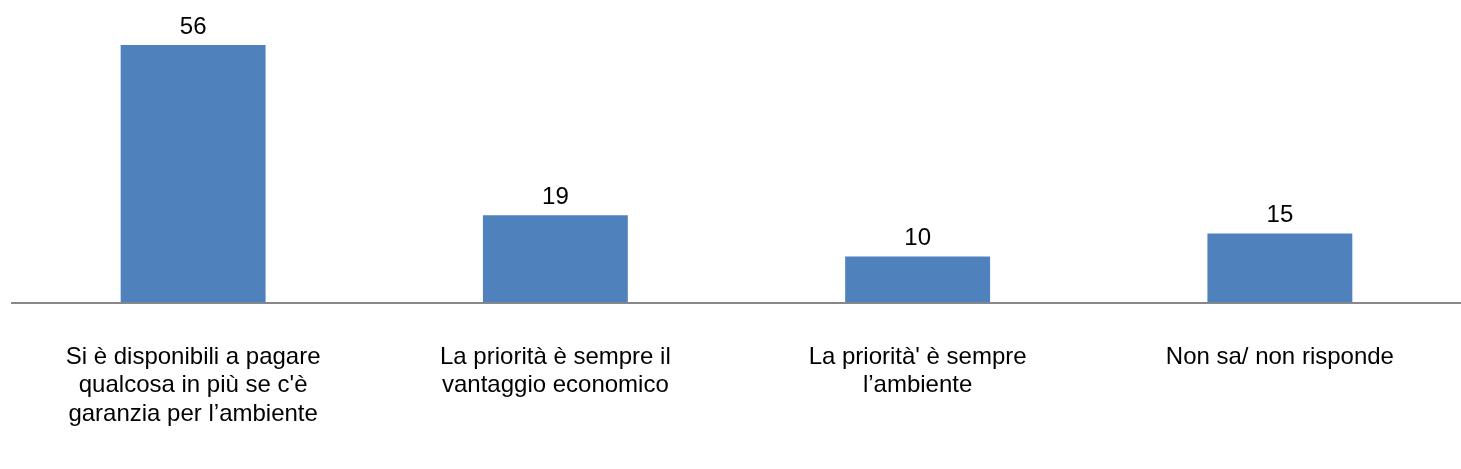 This screenshot has height=469, width=1461. What do you see at coordinates (1280, 214) in the screenshot?
I see `data-label: 15` at bounding box center [1280, 214].